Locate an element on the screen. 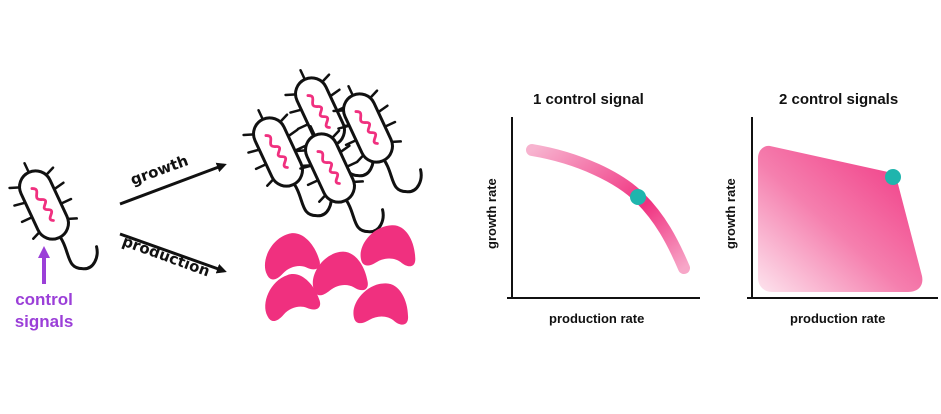 The width and height of the screenshot is (941, 414). panel-1-plot is located at coordinates (603, 208).